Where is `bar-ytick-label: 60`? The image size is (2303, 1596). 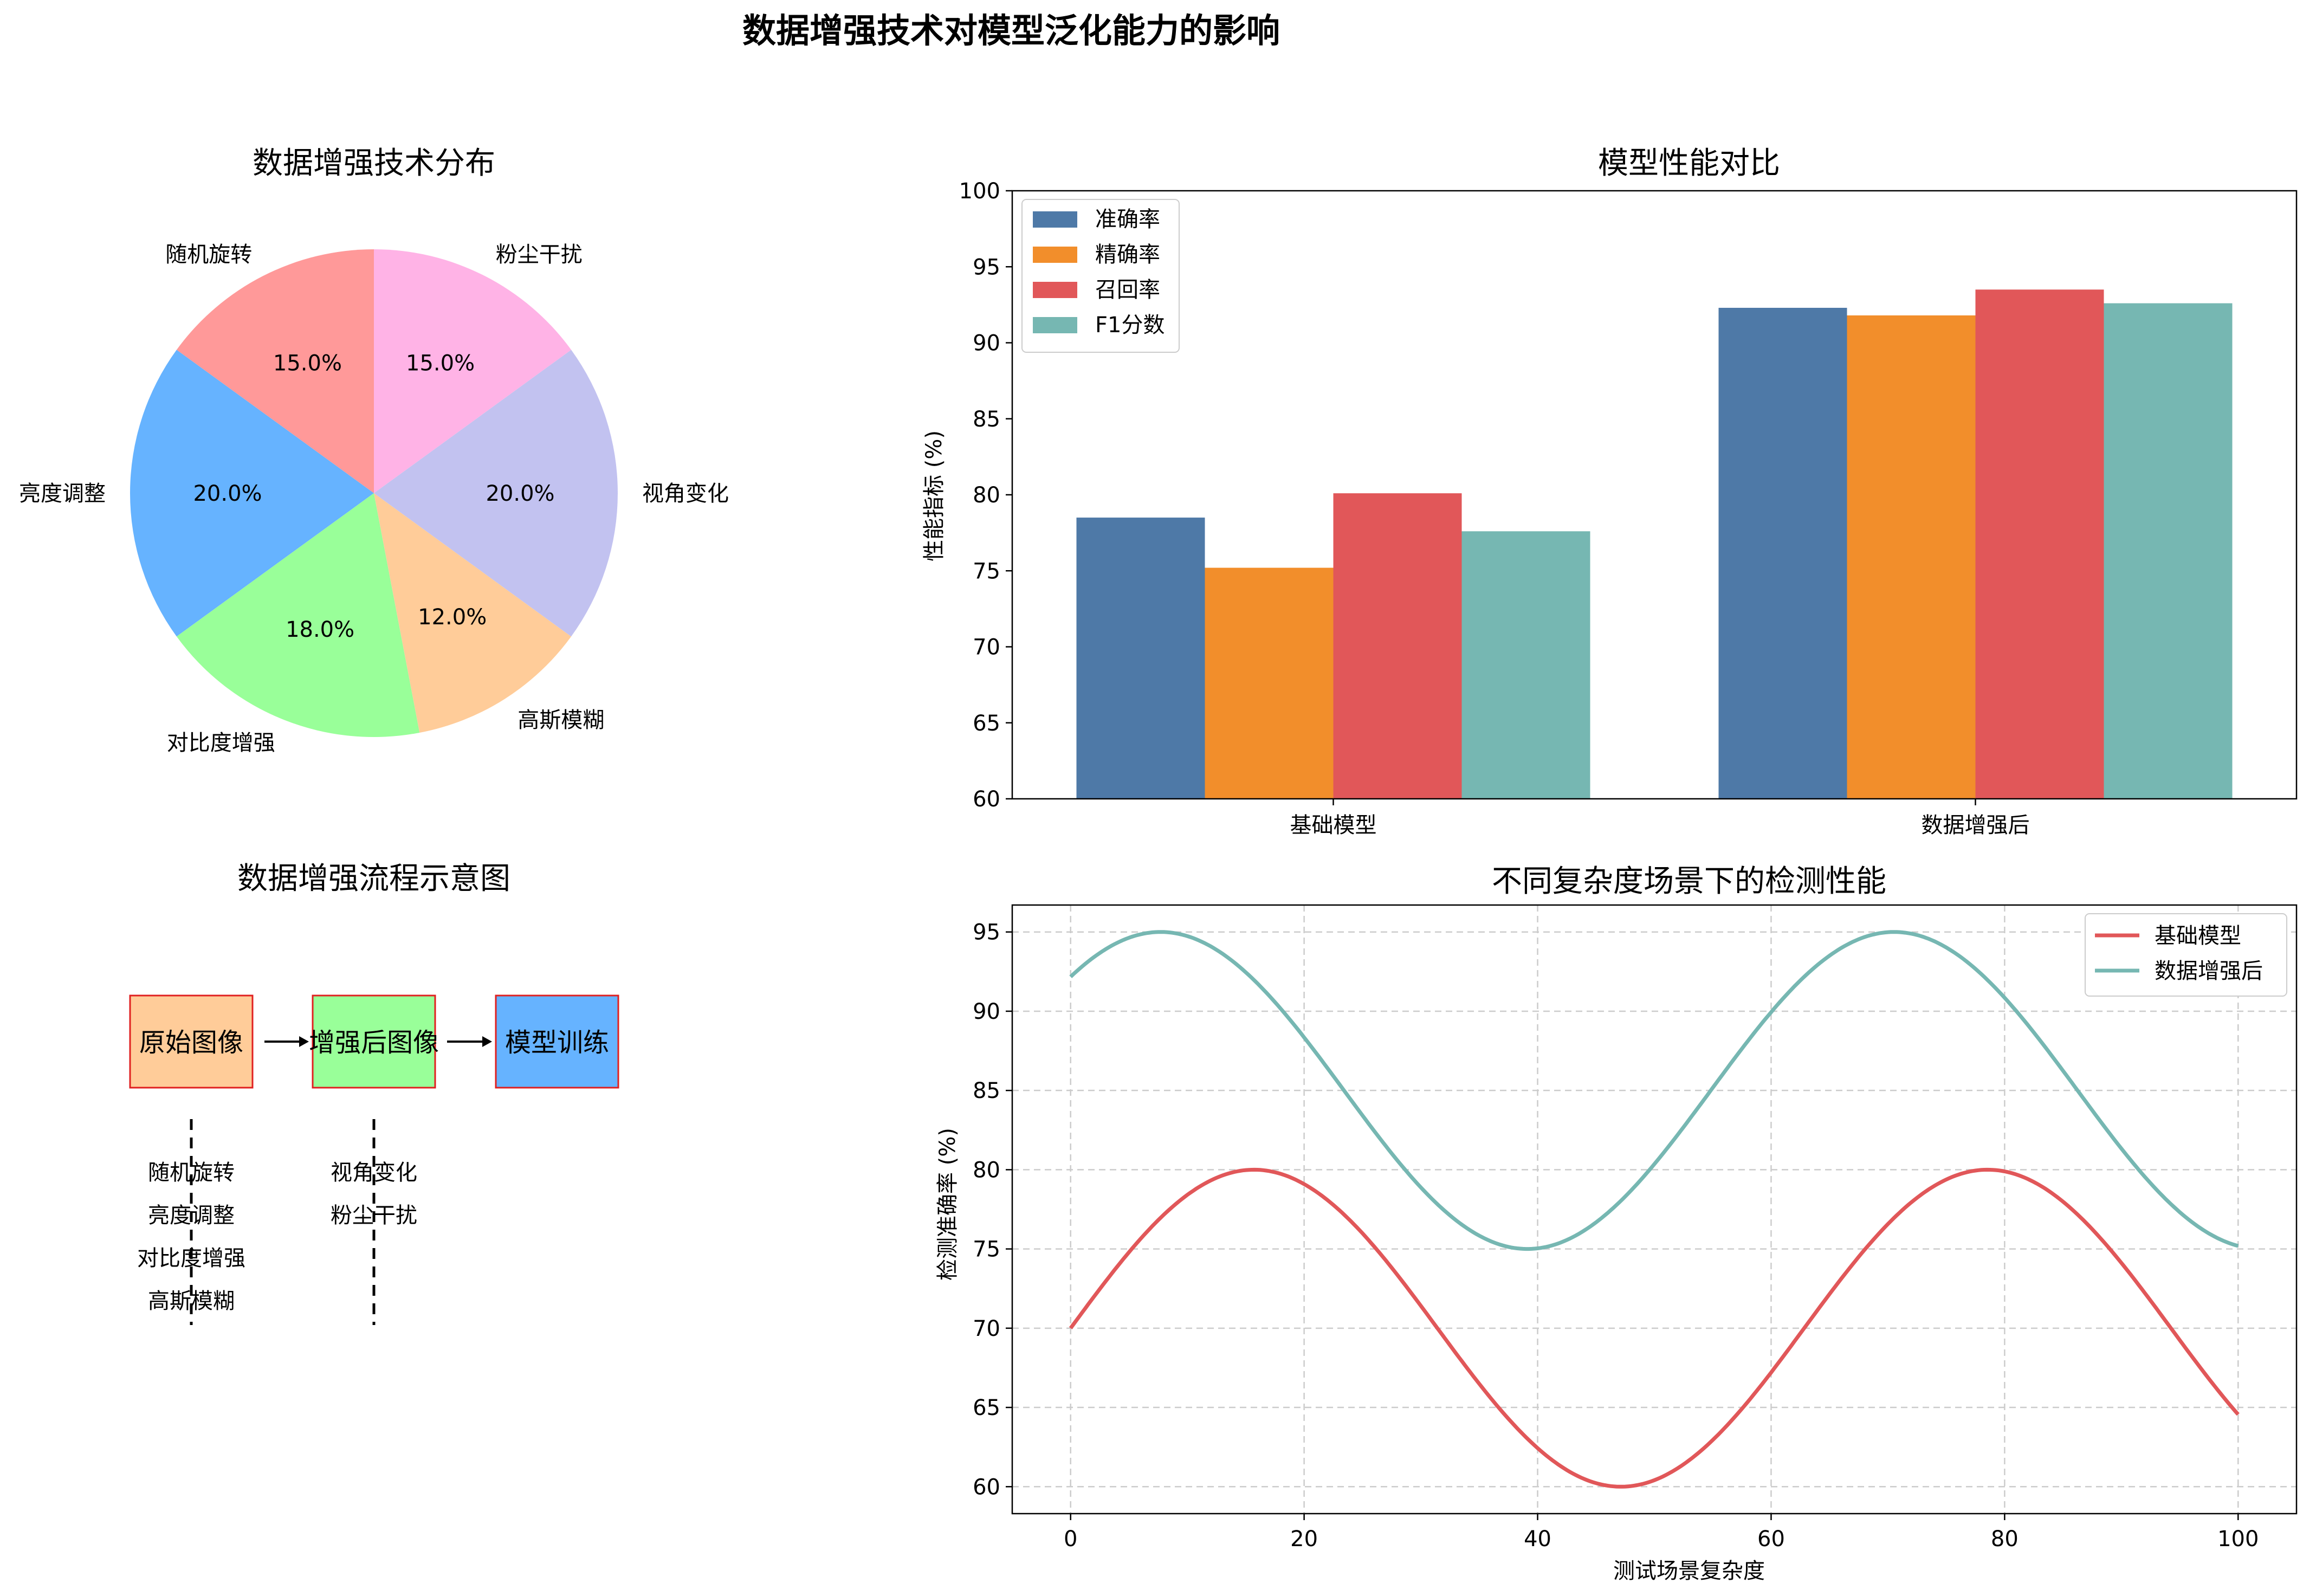
bar-ytick-label: 60 is located at coordinates (986, 800).